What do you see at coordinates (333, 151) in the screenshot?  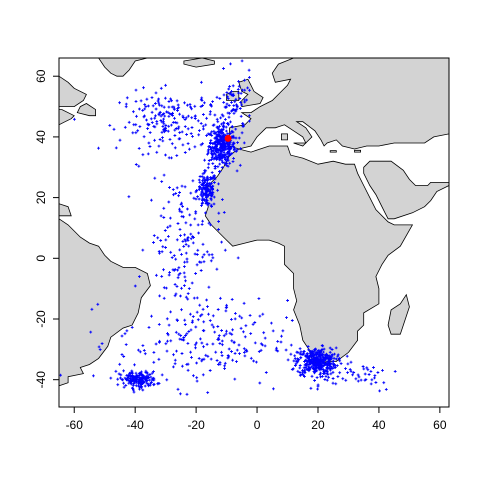 I see `land-crete` at bounding box center [333, 151].